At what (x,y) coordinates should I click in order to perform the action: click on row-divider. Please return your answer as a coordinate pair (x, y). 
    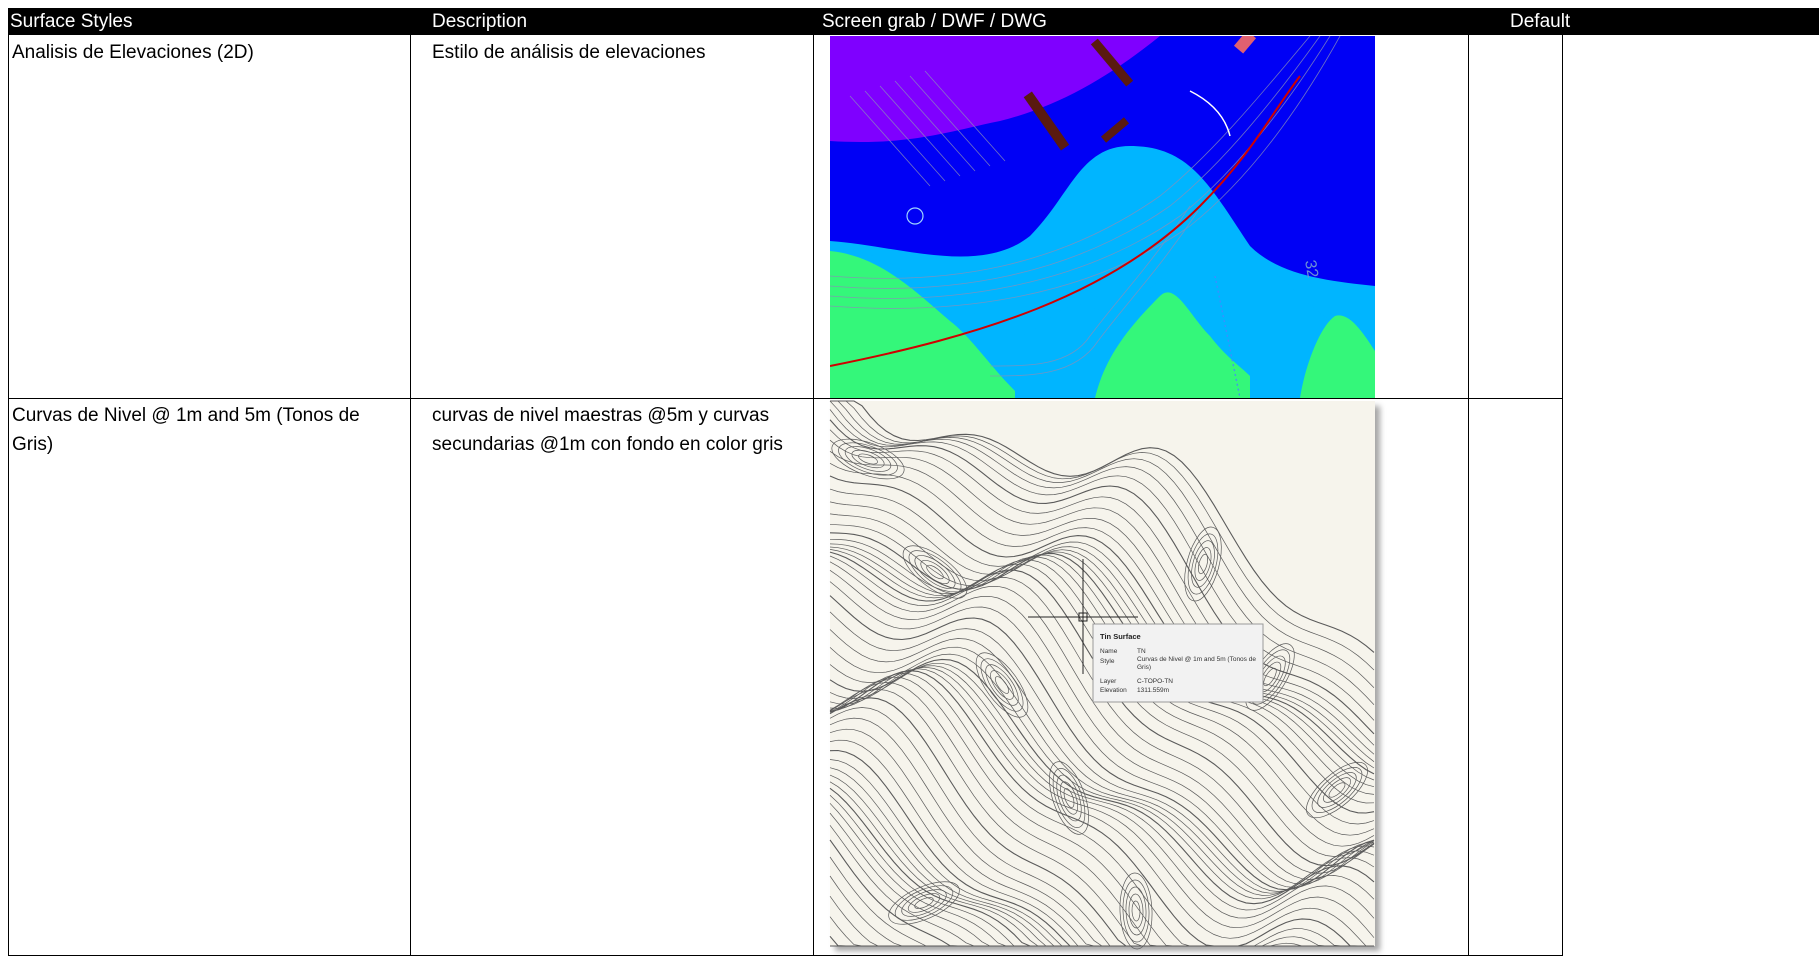
    Looking at the image, I should click on (785, 398).